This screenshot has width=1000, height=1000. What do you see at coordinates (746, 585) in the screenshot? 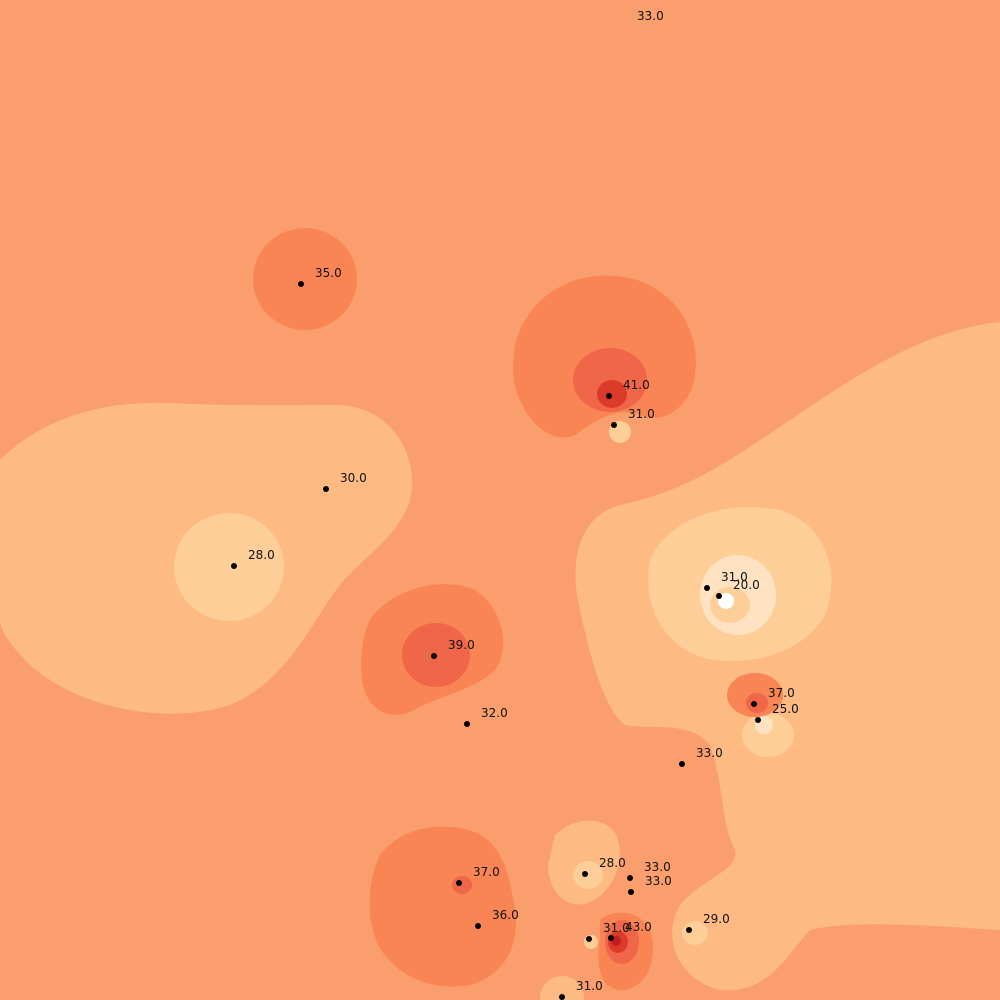
I see `data-point-label: 20.0` at bounding box center [746, 585].